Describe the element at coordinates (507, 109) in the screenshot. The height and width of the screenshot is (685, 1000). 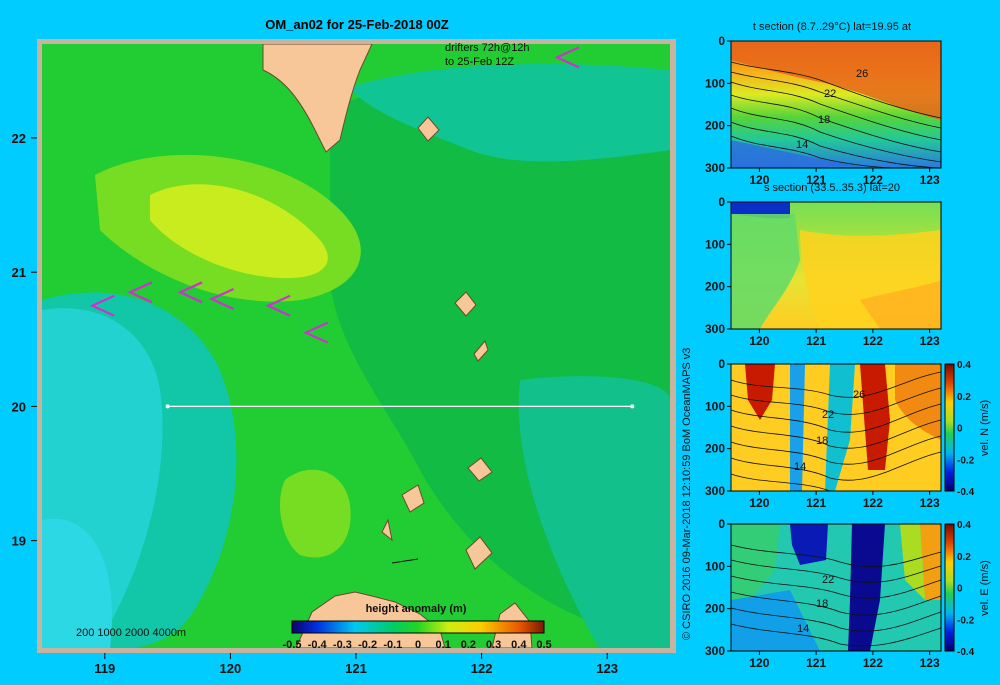
I see `field-blob-teal-ne` at that location.